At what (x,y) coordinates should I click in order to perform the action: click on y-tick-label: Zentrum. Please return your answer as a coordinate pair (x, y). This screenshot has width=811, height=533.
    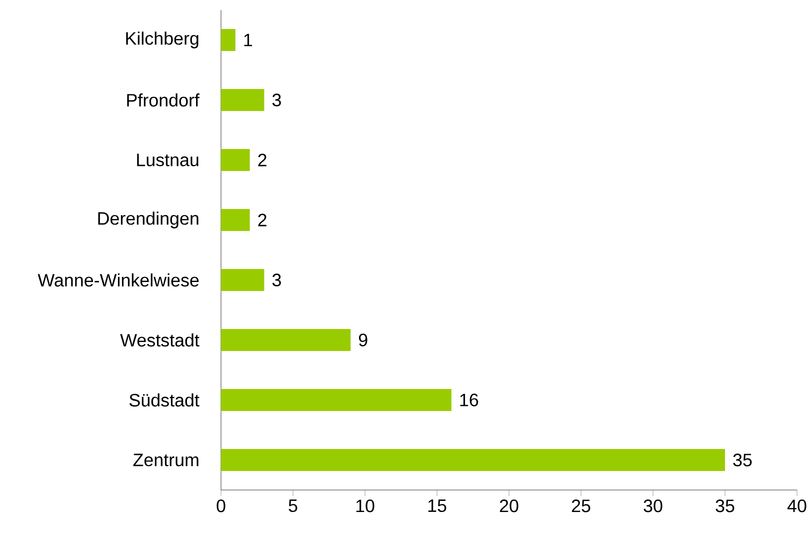
    Looking at the image, I should click on (165, 460).